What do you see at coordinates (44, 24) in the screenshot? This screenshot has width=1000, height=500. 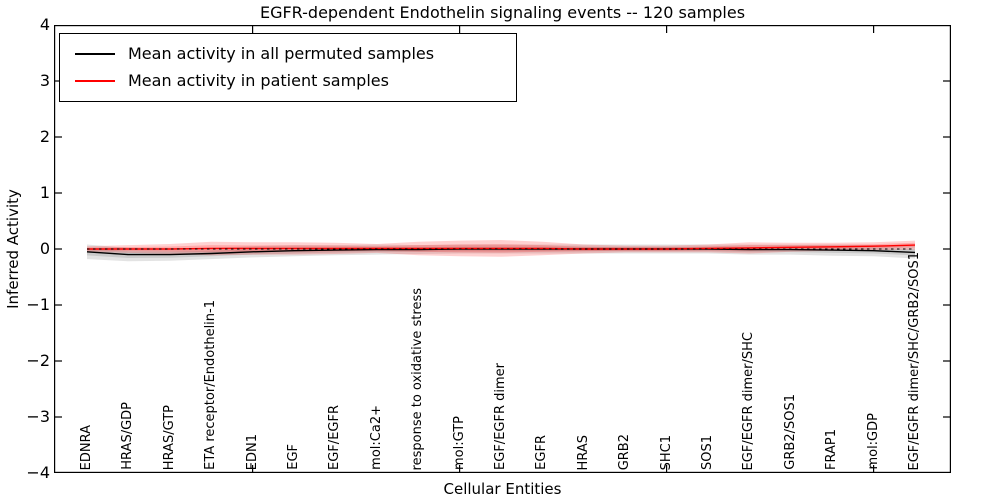 I see `y-tick-label: 4` at bounding box center [44, 24].